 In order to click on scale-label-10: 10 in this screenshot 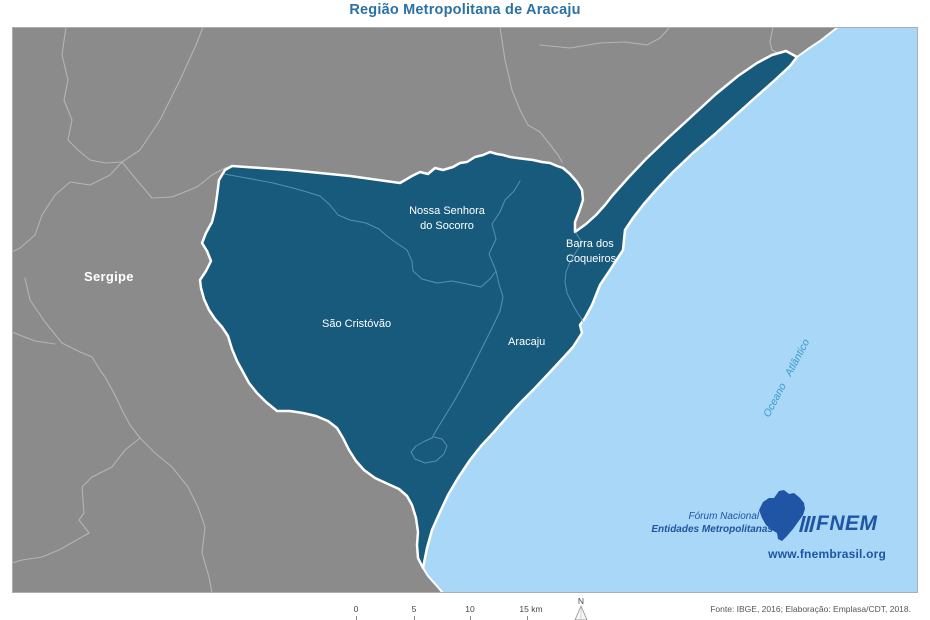, I will do `click(470, 609)`.